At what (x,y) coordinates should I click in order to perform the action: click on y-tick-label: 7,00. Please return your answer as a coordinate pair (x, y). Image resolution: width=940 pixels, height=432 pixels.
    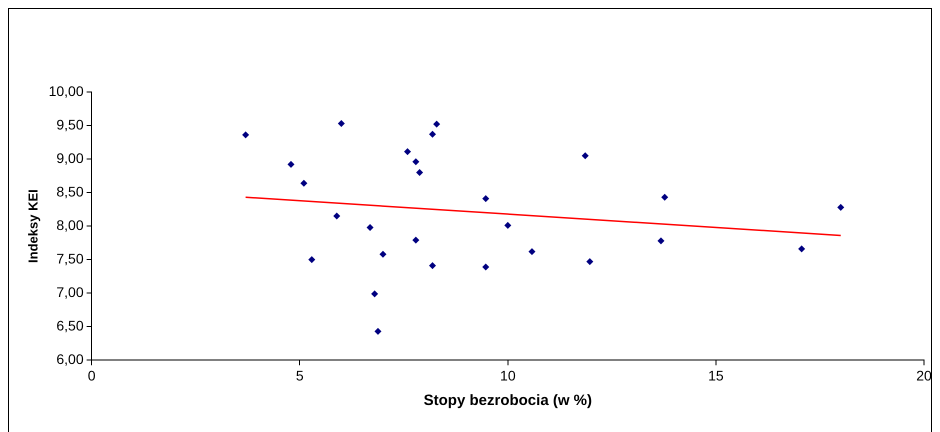
    Looking at the image, I should click on (70, 292).